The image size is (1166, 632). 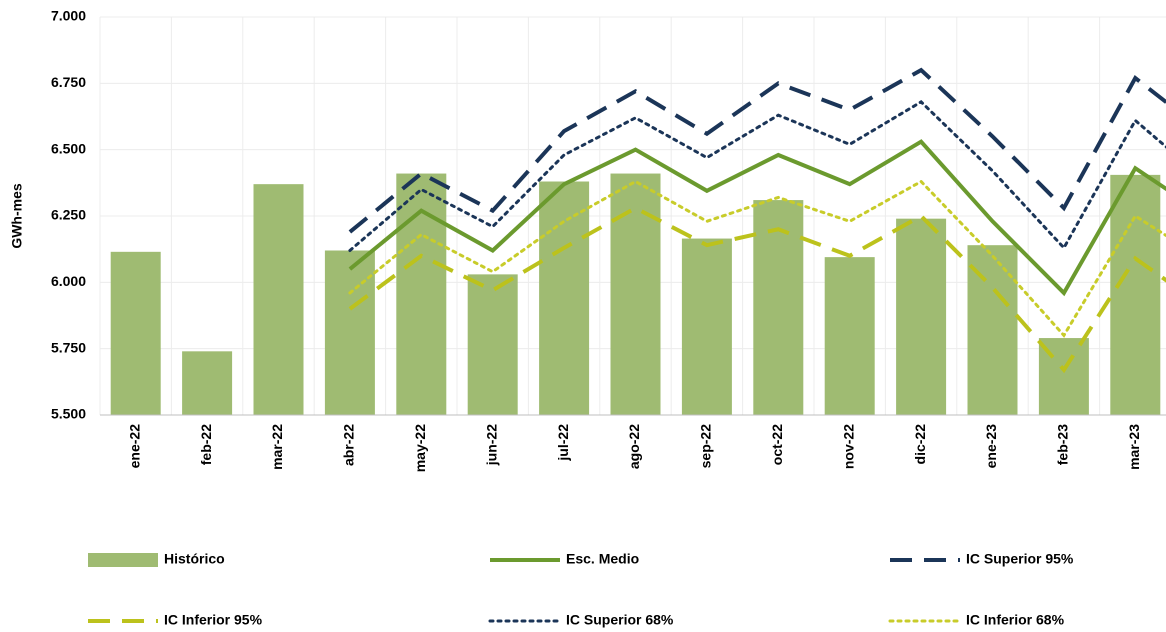 What do you see at coordinates (68, 215) in the screenshot?
I see `y-tick-label: 6.250` at bounding box center [68, 215].